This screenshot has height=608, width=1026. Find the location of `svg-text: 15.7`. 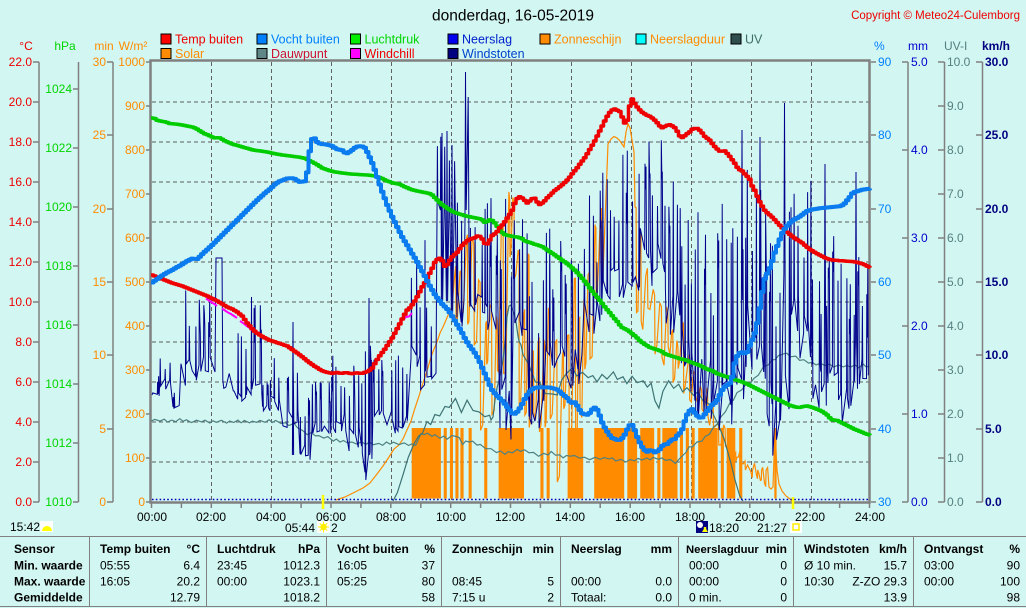

svg-text: 15.7 is located at coordinates (896, 566).